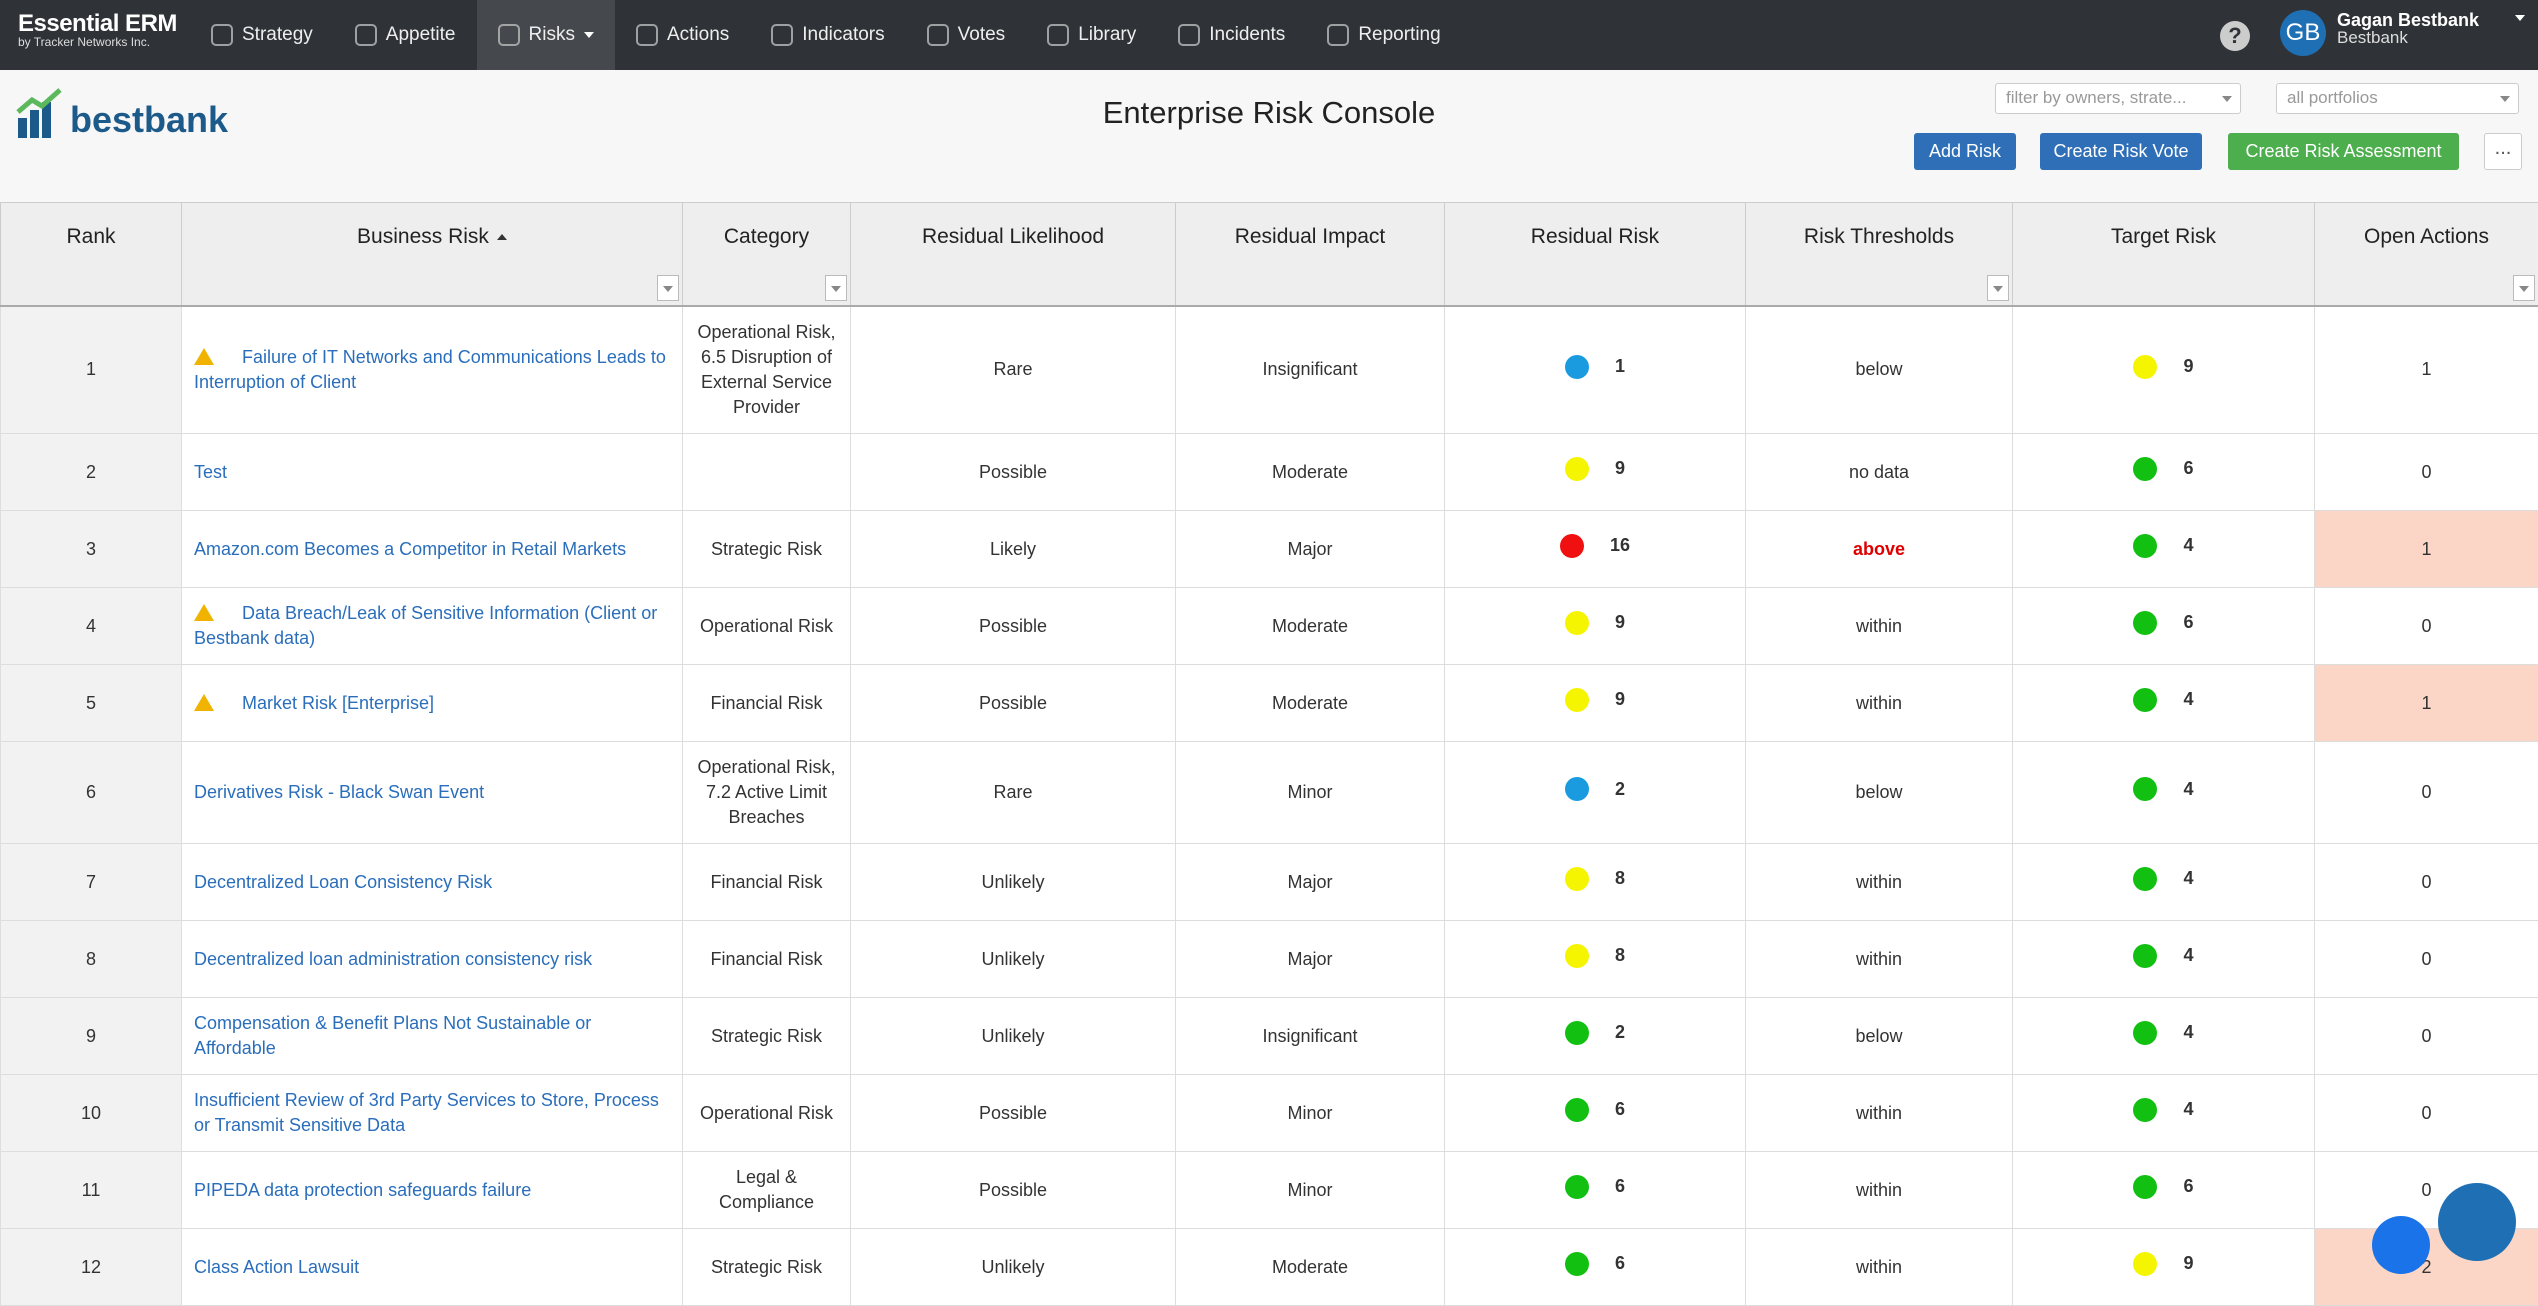 The width and height of the screenshot is (2538, 1306). I want to click on nav-label: Library, so click(1107, 35).